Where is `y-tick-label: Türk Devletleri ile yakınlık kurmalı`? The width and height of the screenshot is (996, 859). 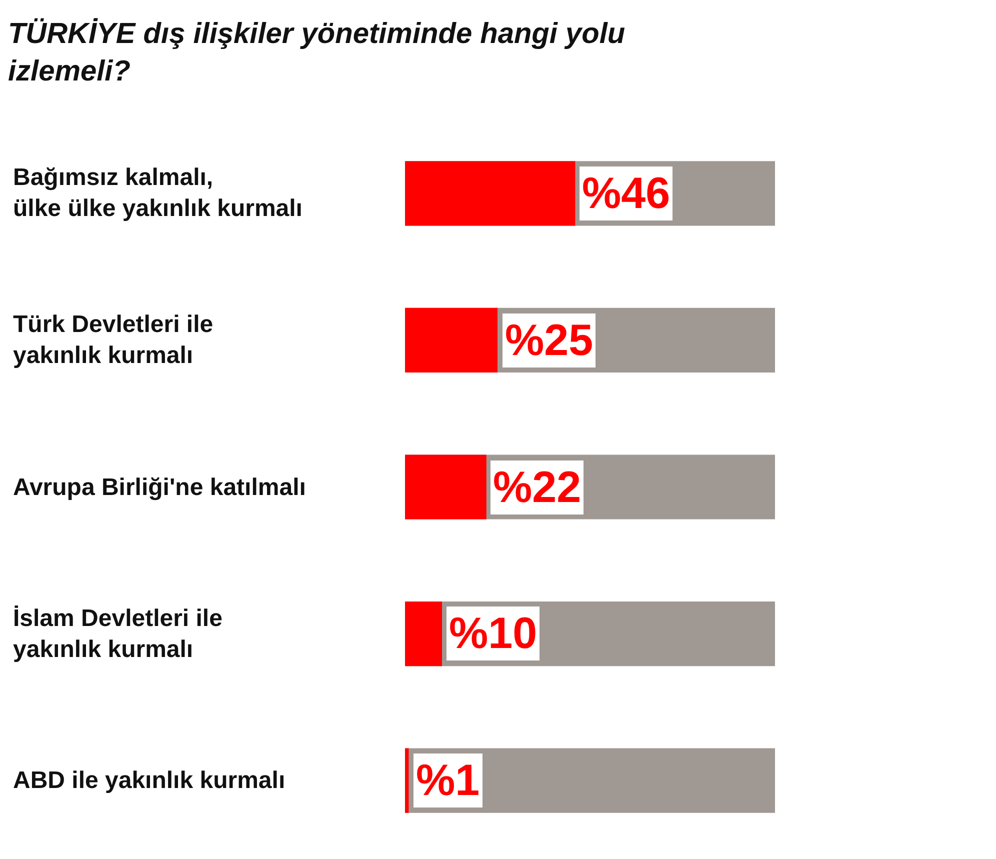 y-tick-label: Türk Devletleri ile yakınlık kurmalı is located at coordinates (113, 340).